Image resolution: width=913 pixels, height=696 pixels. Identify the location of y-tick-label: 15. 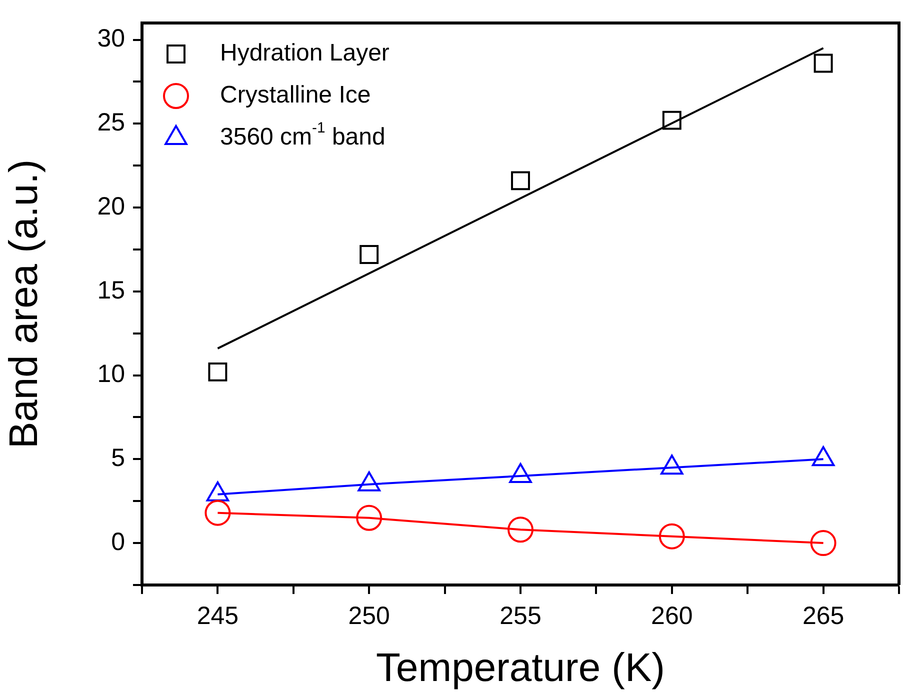
(111, 290).